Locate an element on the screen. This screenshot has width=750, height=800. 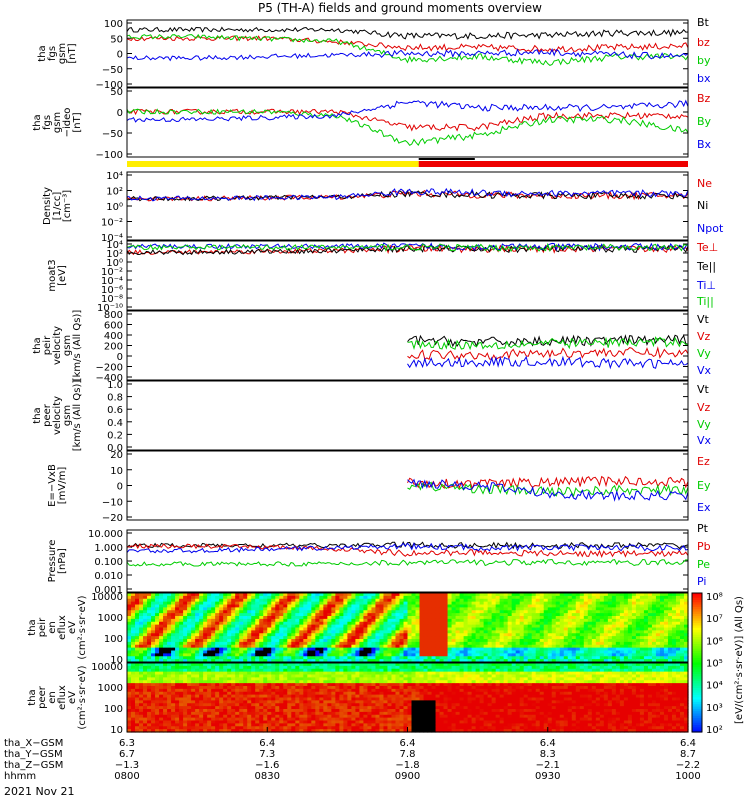
series-line-Pi is located at coordinates (407, 547).